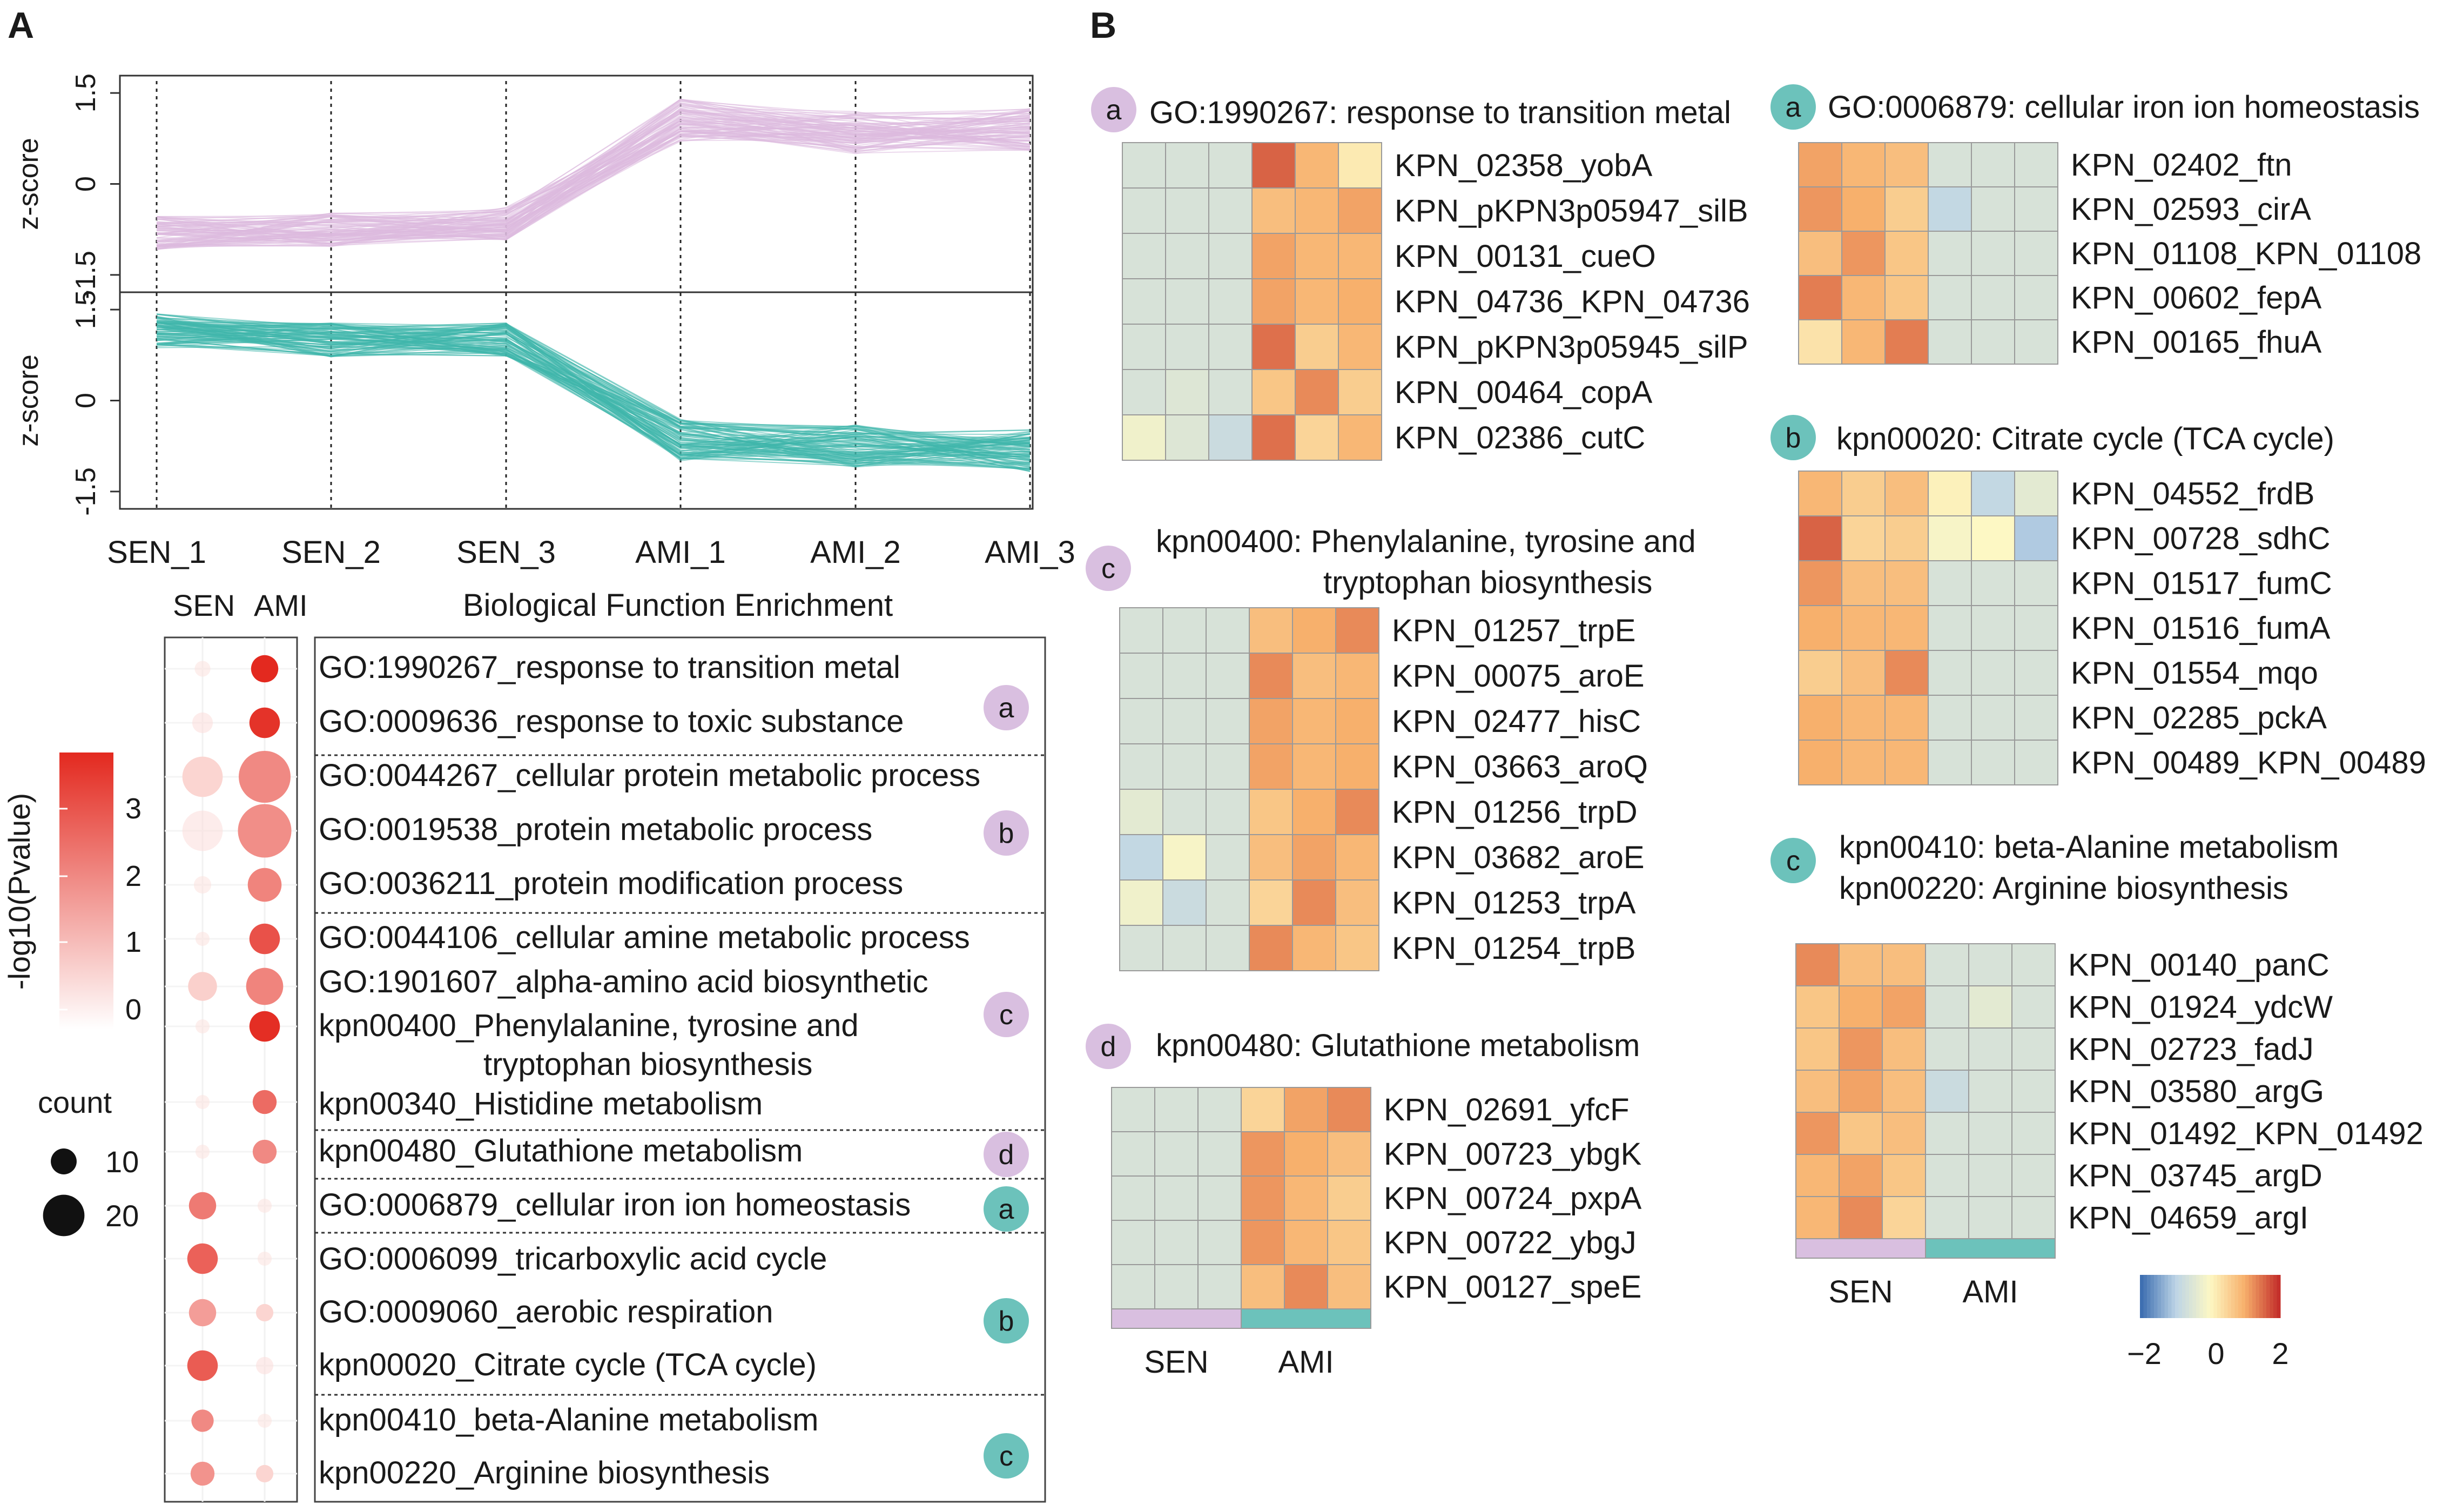 The width and height of the screenshot is (2464, 1505). I want to click on trajectory-line-up_in_AMI, so click(593, 180).